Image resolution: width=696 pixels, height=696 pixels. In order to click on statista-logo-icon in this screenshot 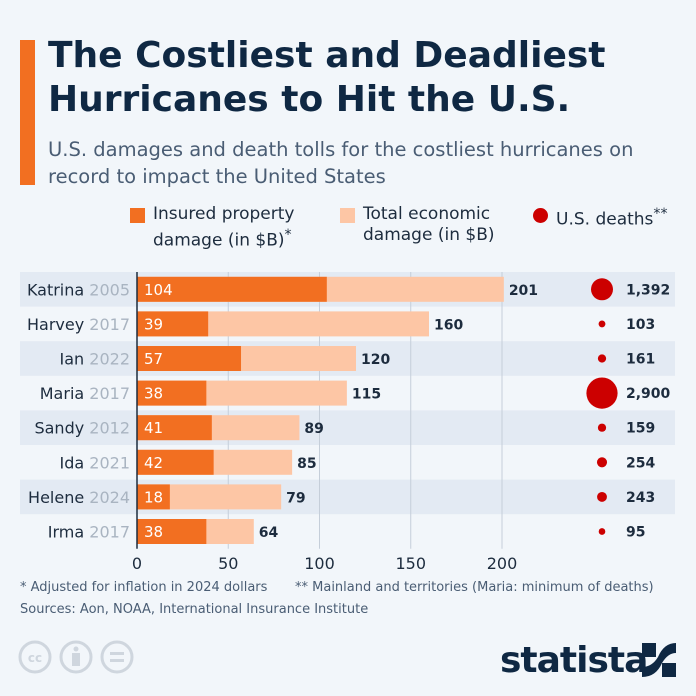, I will do `click(659, 660)`.